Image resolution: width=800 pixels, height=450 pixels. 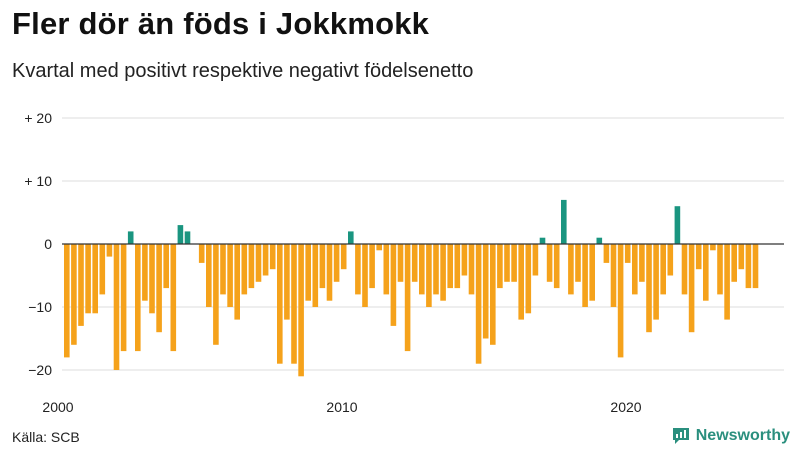 I want to click on y-tick-label: −20, so click(x=40, y=370).